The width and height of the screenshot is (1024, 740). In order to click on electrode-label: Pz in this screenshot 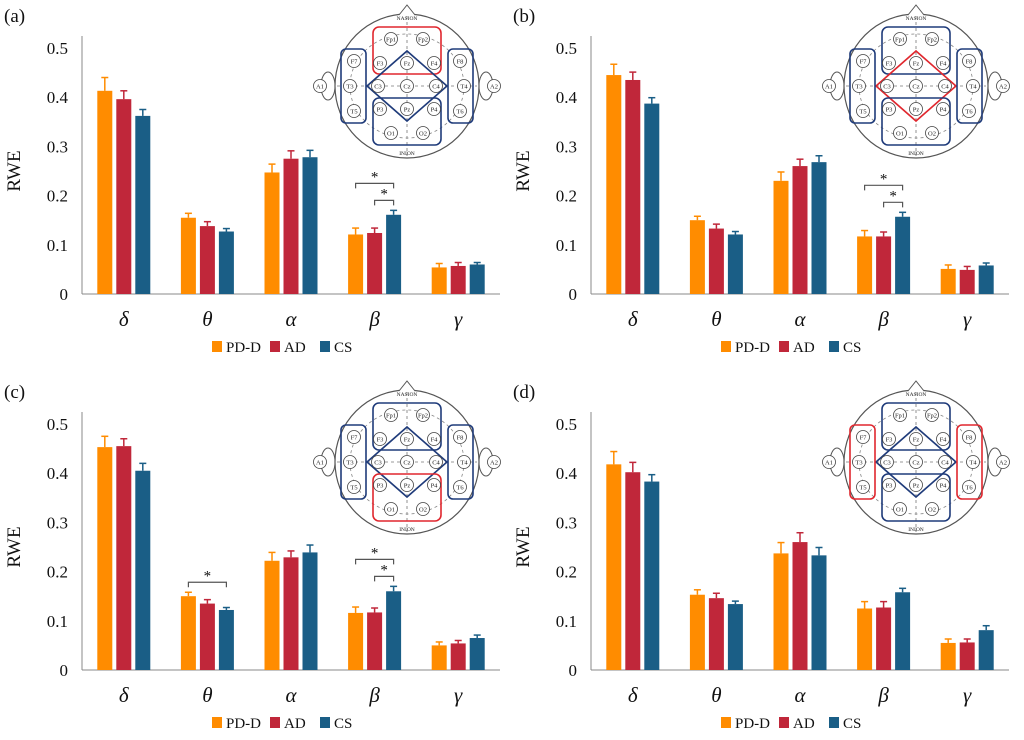, I will do `click(407, 486)`.